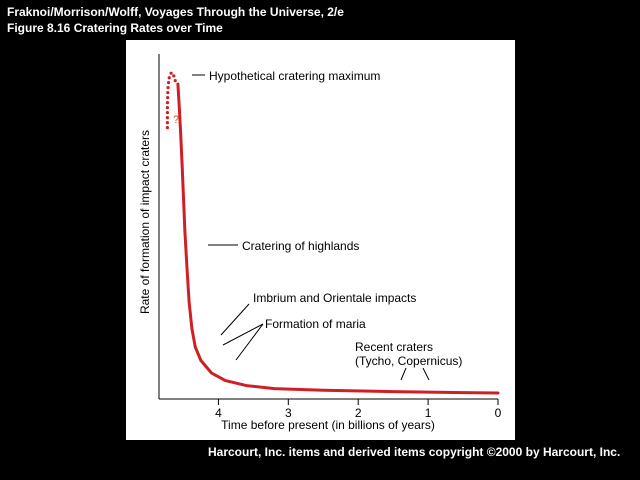 This screenshot has width=640, height=480. Describe the element at coordinates (218, 413) in the screenshot. I see `x-tick-label-4: 4` at that location.